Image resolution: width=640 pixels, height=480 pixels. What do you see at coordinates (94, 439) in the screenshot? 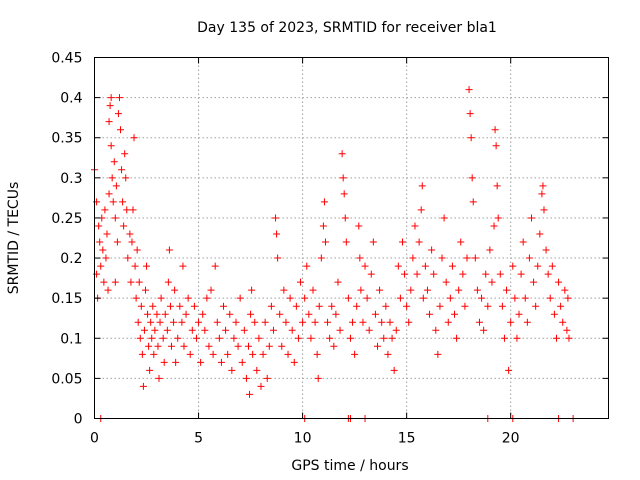
I see `x-tick-label: 0` at bounding box center [94, 439].